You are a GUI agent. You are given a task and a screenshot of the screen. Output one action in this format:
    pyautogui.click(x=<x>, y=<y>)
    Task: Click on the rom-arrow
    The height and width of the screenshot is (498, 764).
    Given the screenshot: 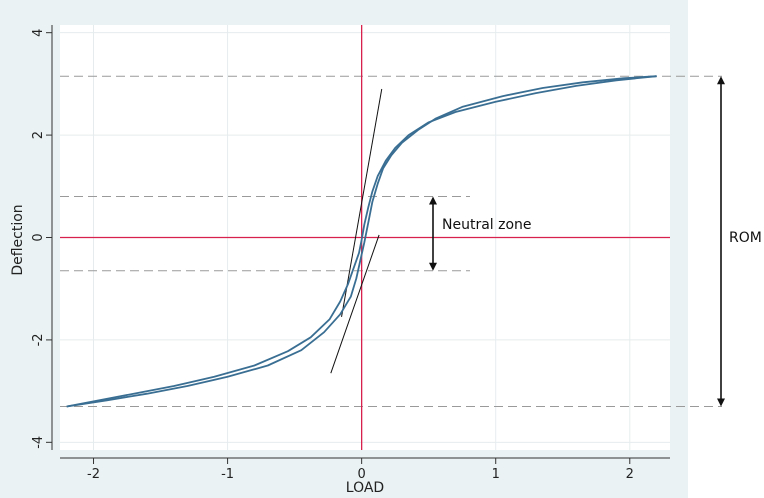 What is the action you would take?
    pyautogui.click(x=721, y=241)
    